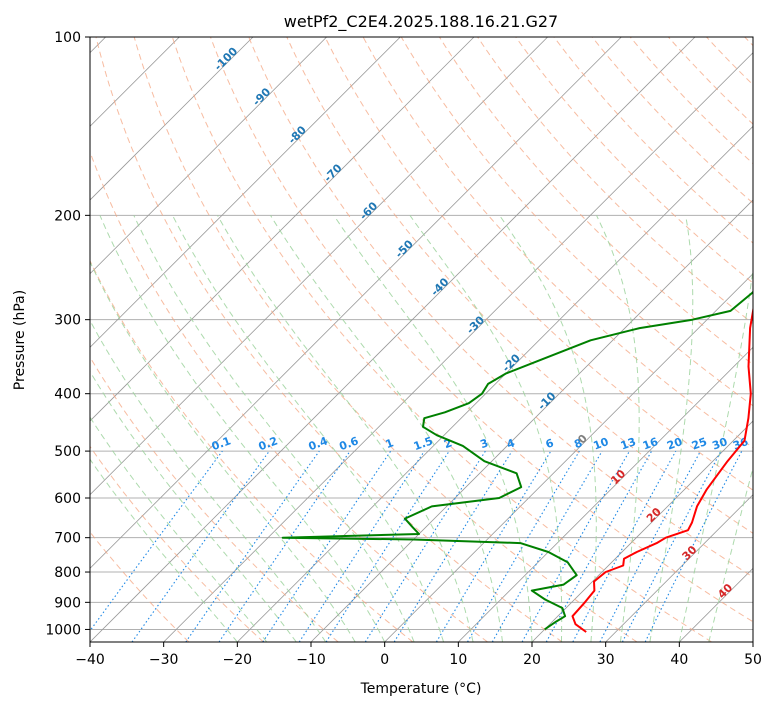  I want to click on y-tick-label: 400, so click(67, 395).